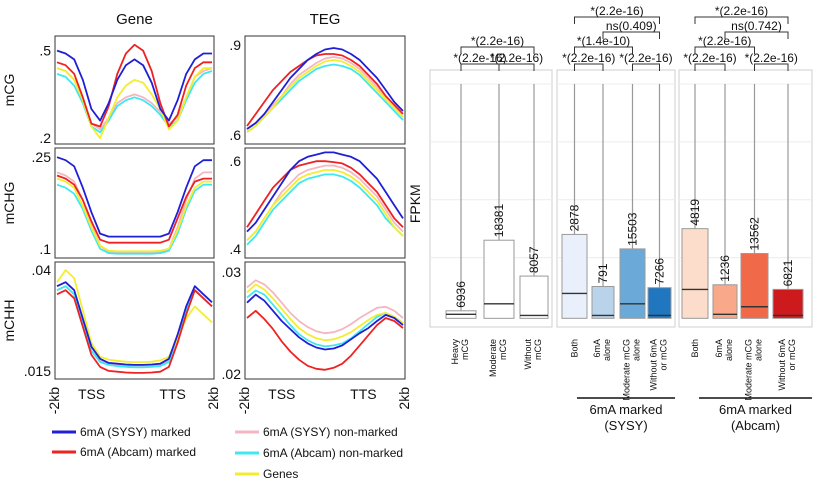  What do you see at coordinates (9, 321) in the screenshot?
I see `row-label-mchh: mCHH` at bounding box center [9, 321].